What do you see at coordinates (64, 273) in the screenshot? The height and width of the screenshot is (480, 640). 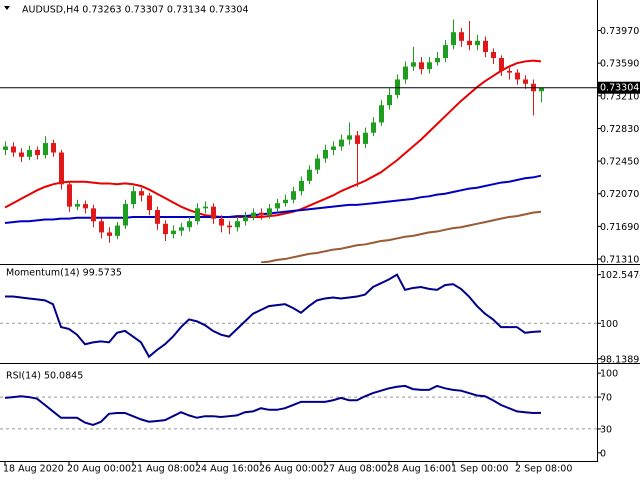 I see `panel-title: Momentum(14) 99.5735` at bounding box center [64, 273].